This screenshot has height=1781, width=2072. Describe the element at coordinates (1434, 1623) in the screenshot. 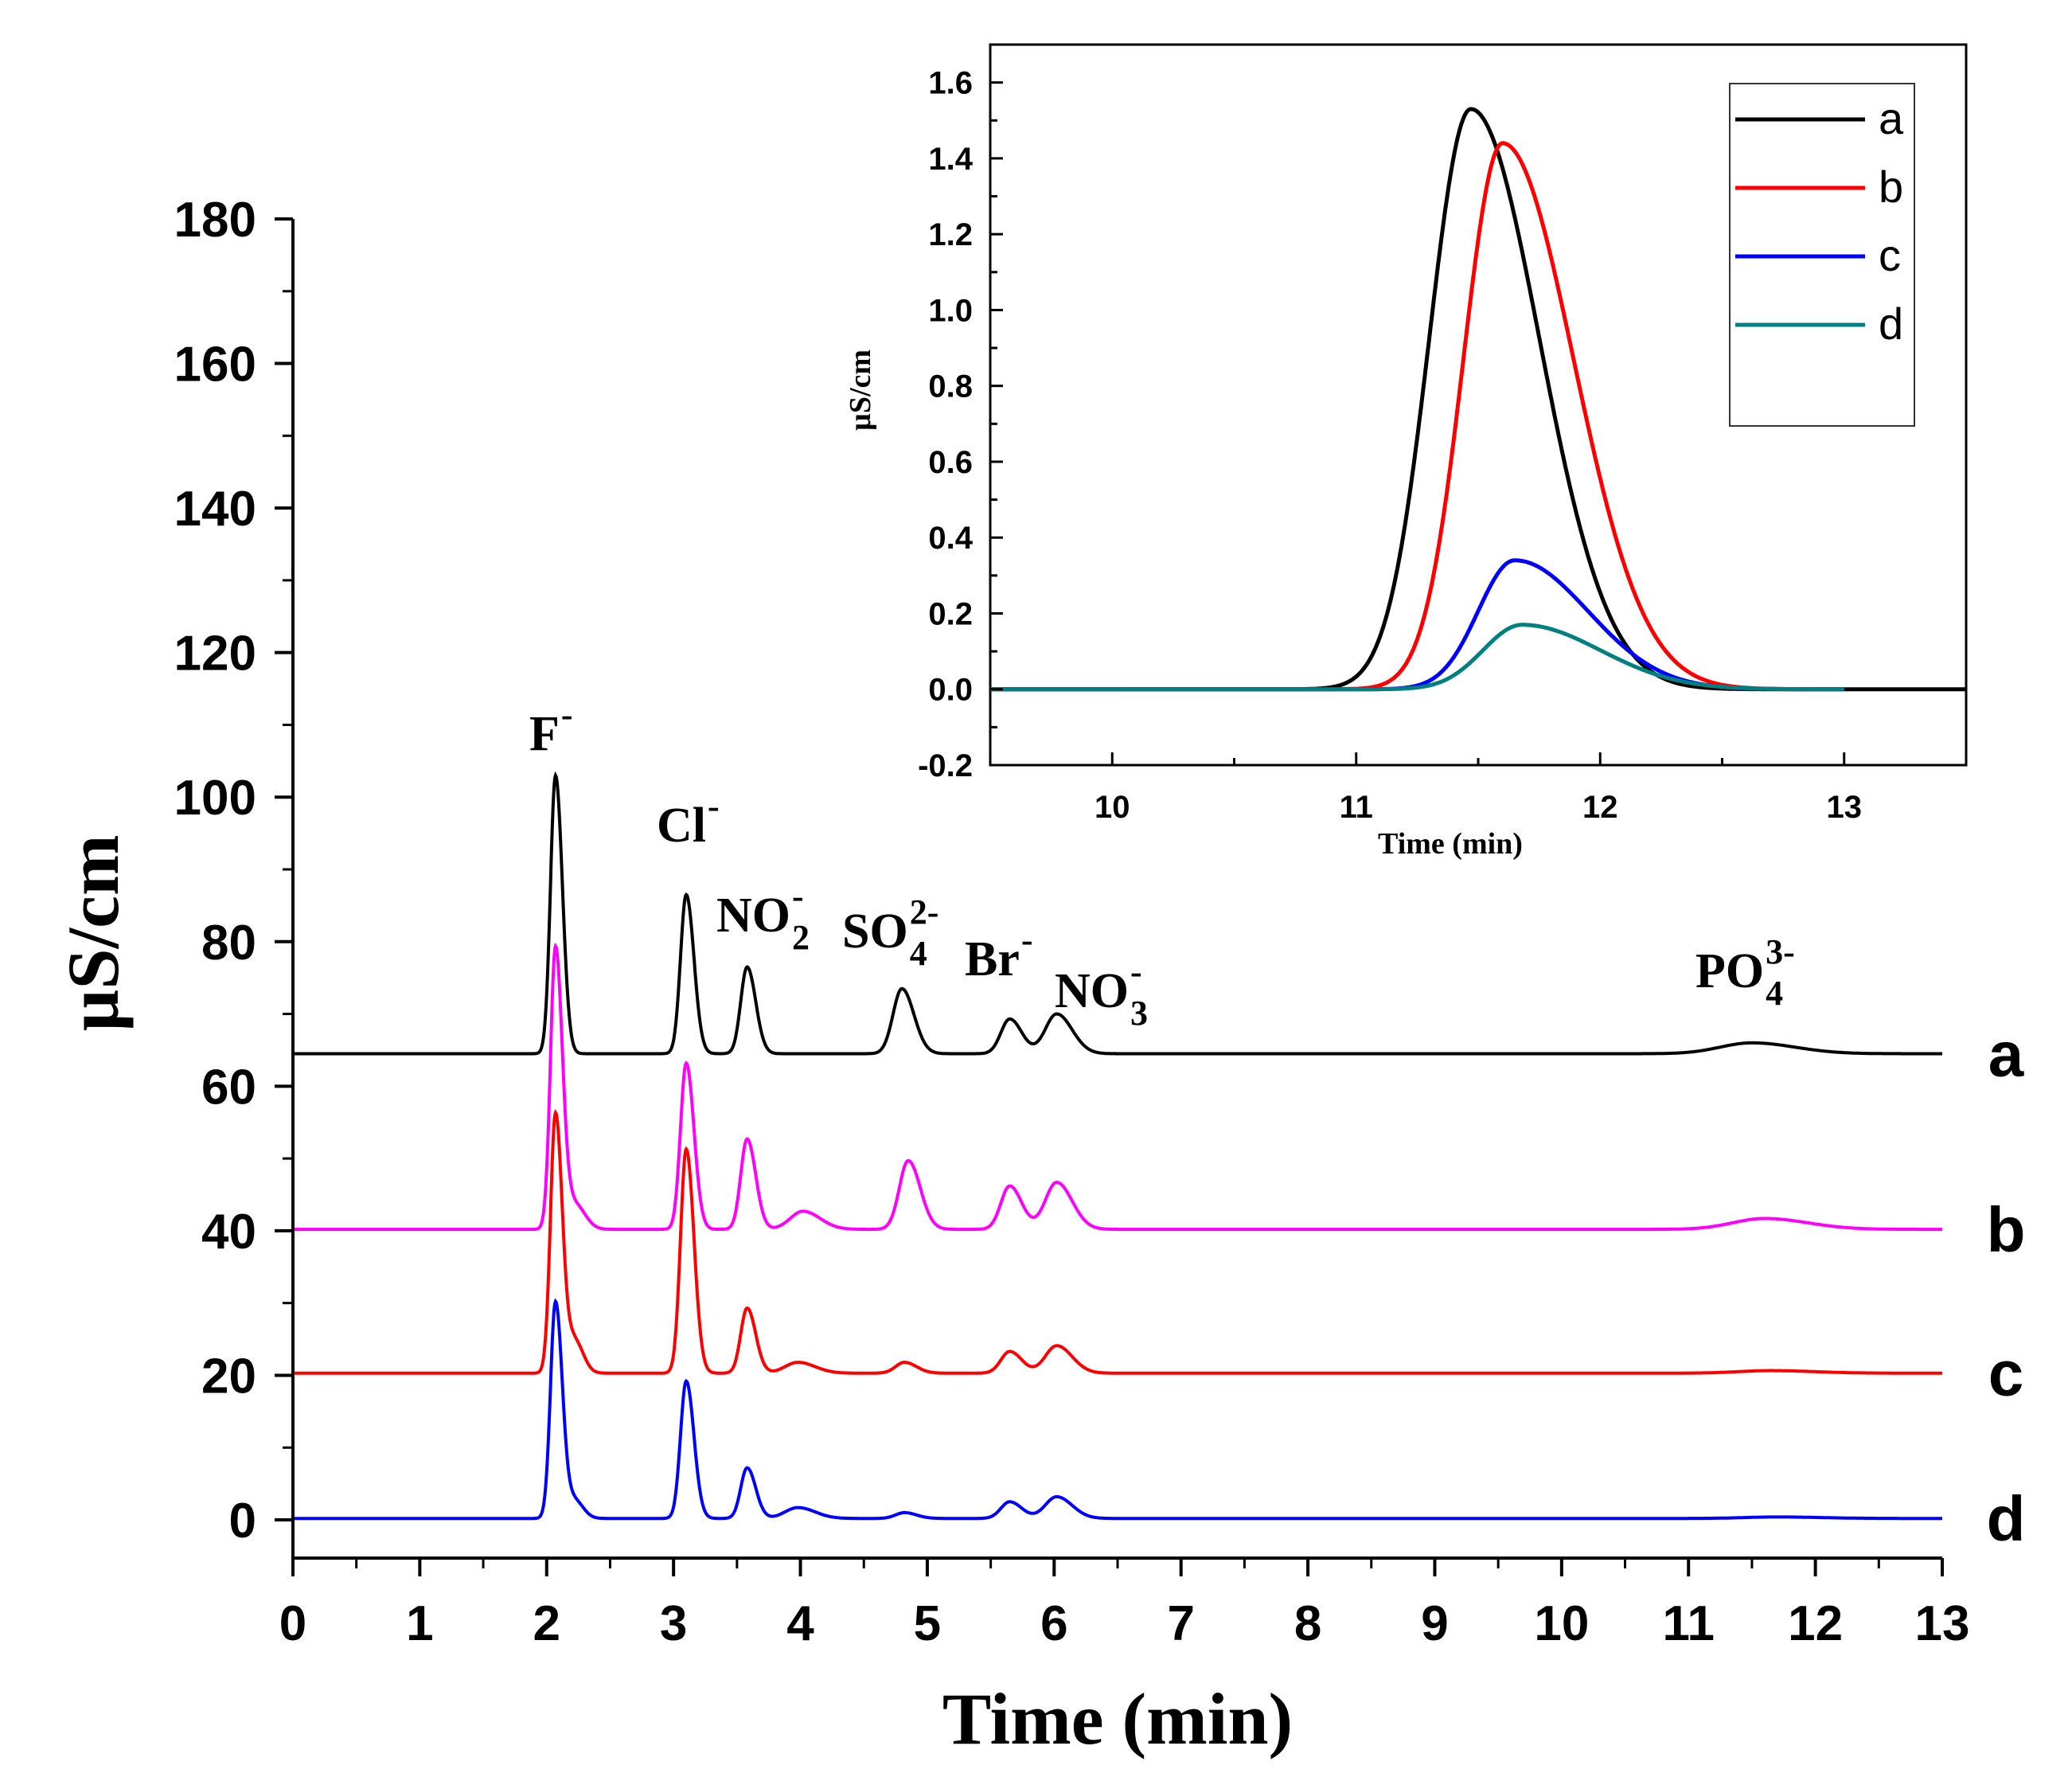

I see `main-x-tick-label: 9` at that location.